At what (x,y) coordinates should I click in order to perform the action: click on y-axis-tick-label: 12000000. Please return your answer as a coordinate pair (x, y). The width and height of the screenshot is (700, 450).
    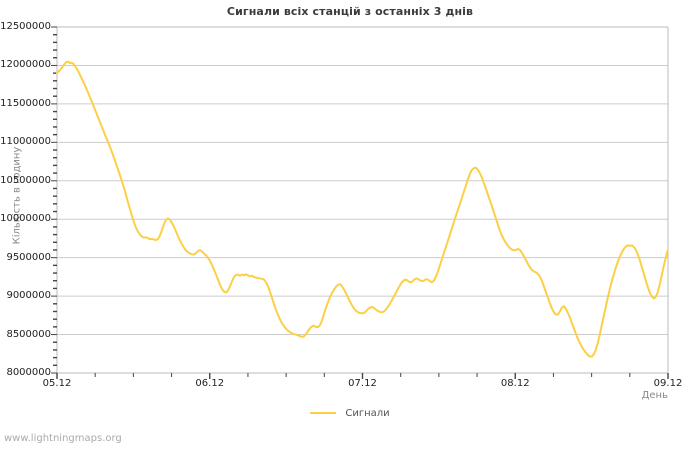
    Looking at the image, I should click on (25, 65).